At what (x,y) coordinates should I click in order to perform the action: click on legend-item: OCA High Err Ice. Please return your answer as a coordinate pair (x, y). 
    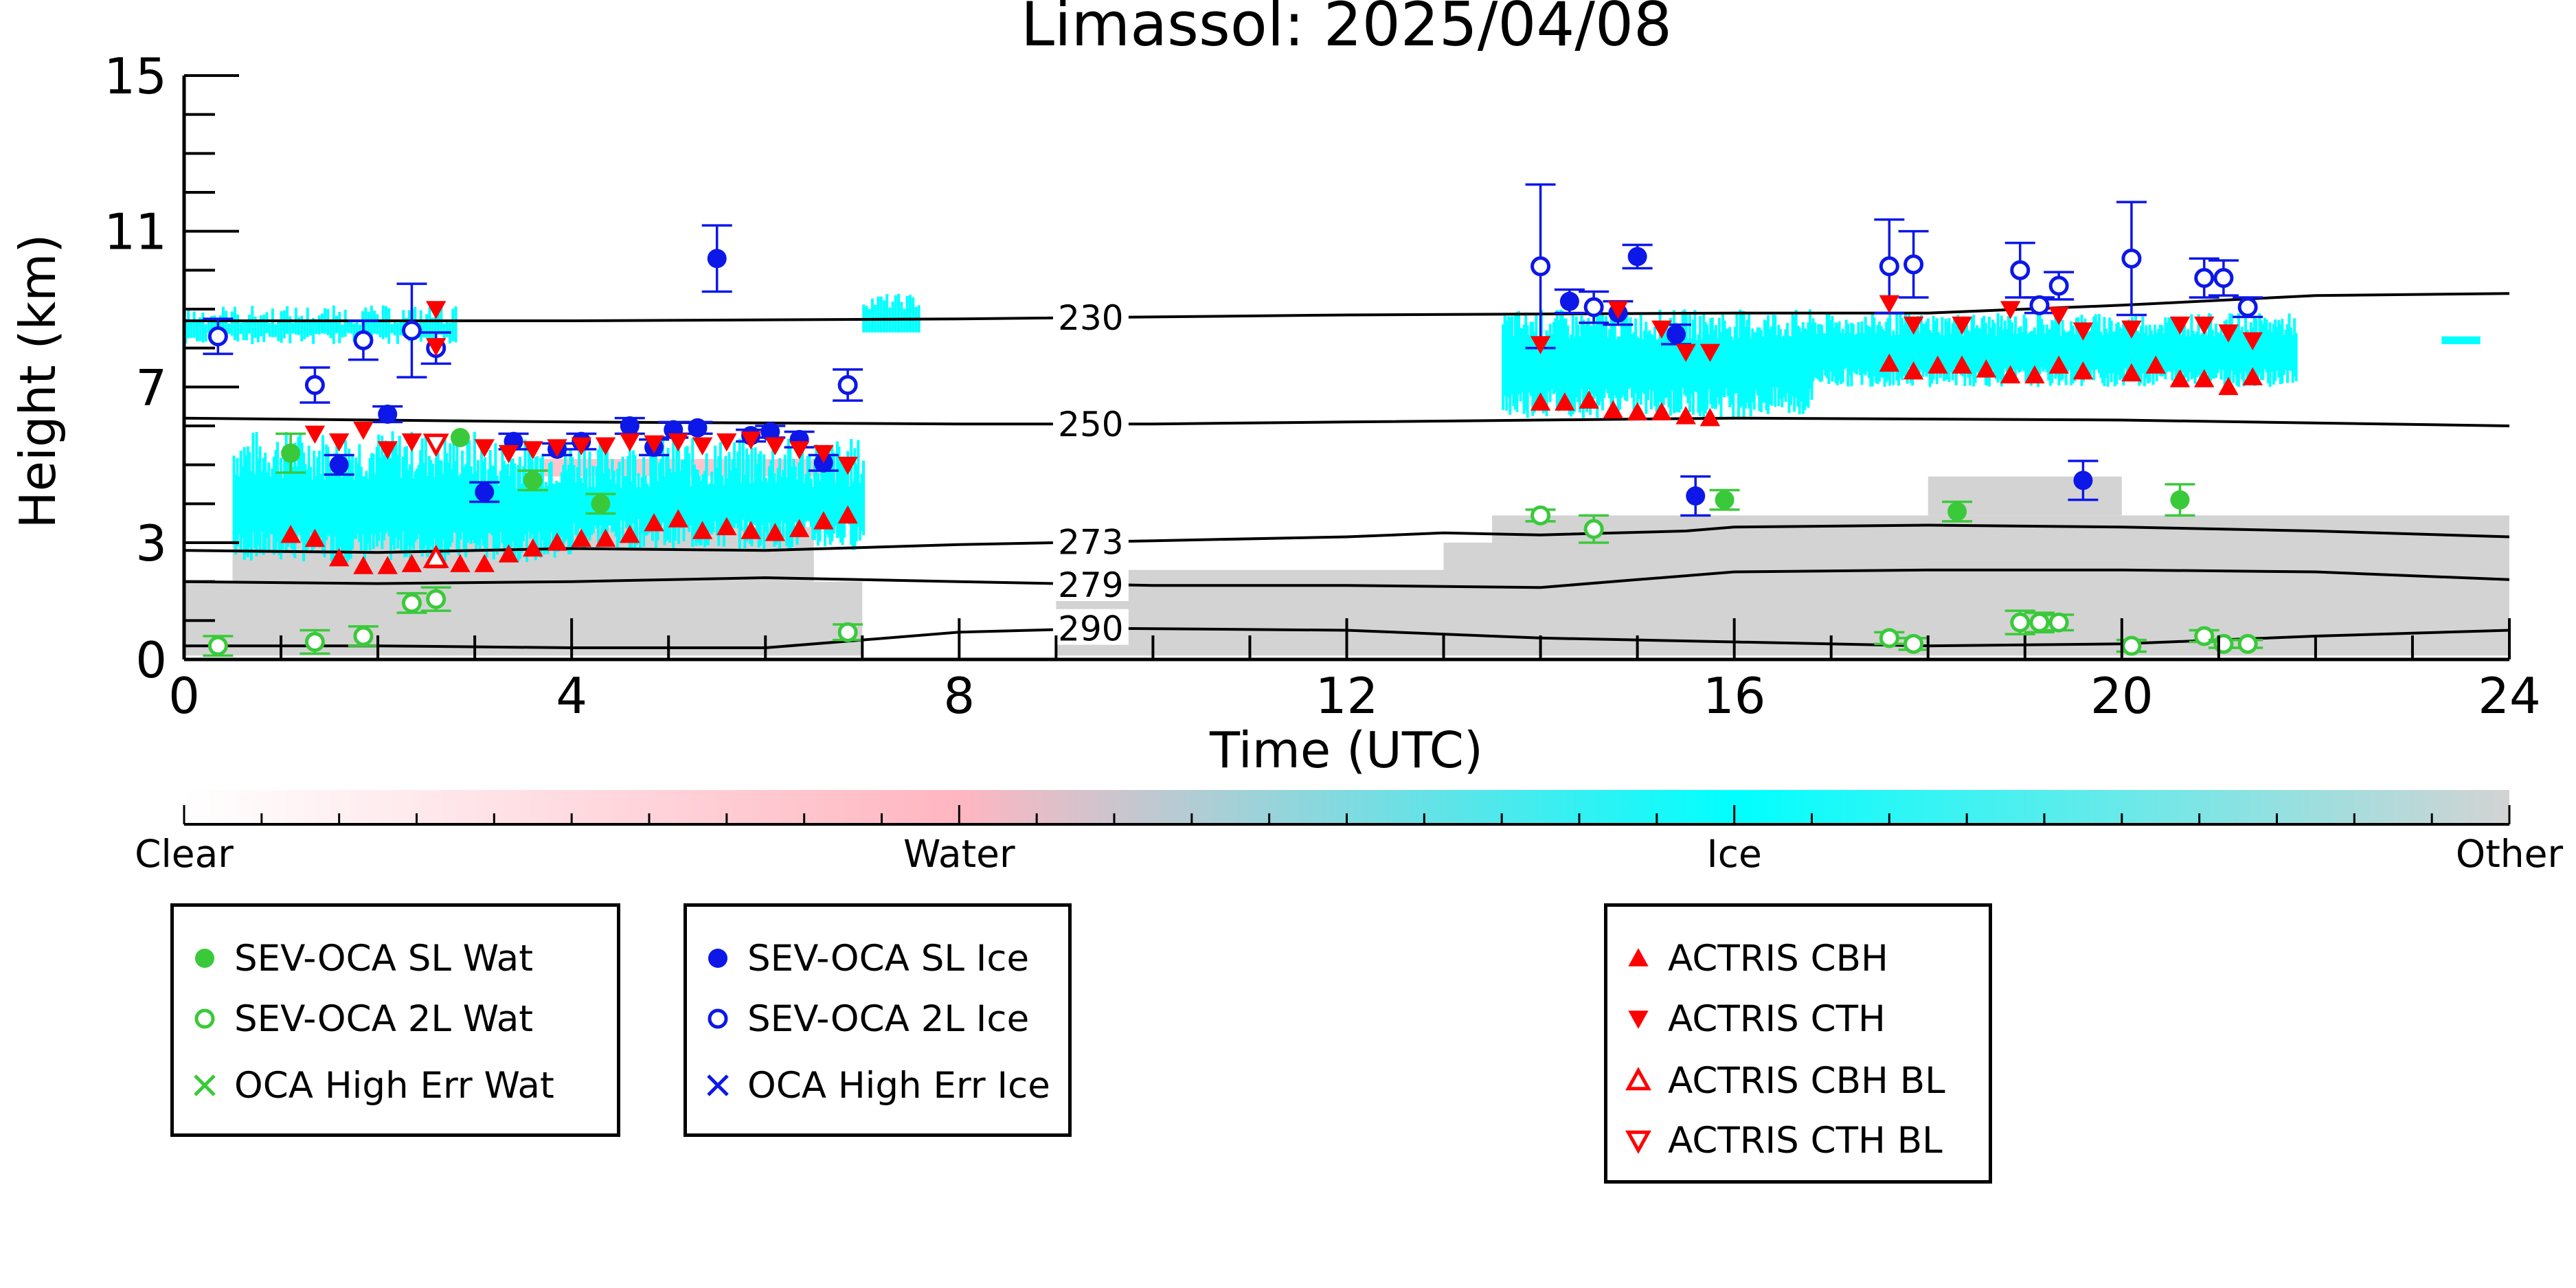
    Looking at the image, I should click on (872, 1085).